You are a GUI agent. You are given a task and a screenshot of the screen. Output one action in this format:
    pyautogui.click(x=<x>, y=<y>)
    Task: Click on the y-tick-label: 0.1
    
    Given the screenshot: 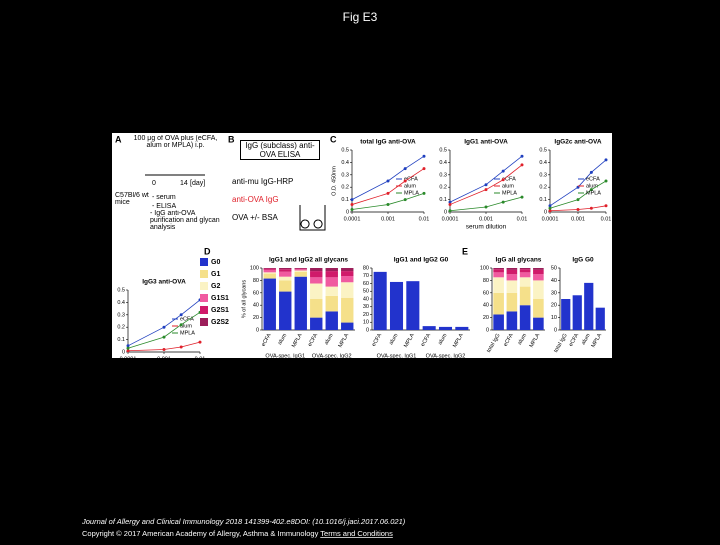 What is the action you would take?
    pyautogui.click(x=345, y=200)
    